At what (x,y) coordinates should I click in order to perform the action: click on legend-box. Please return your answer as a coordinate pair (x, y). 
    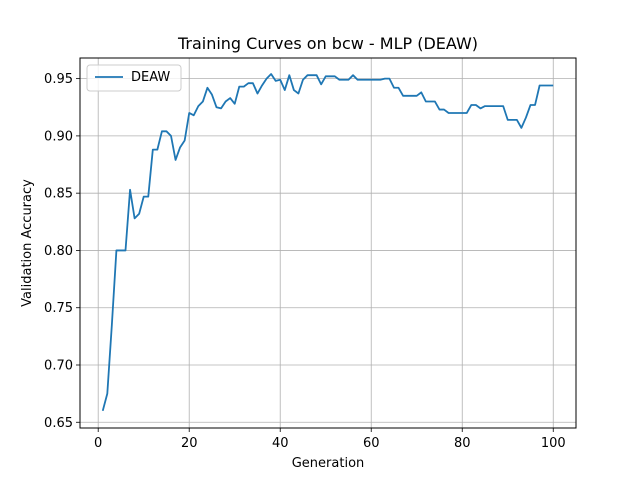
    Looking at the image, I should click on (134, 78).